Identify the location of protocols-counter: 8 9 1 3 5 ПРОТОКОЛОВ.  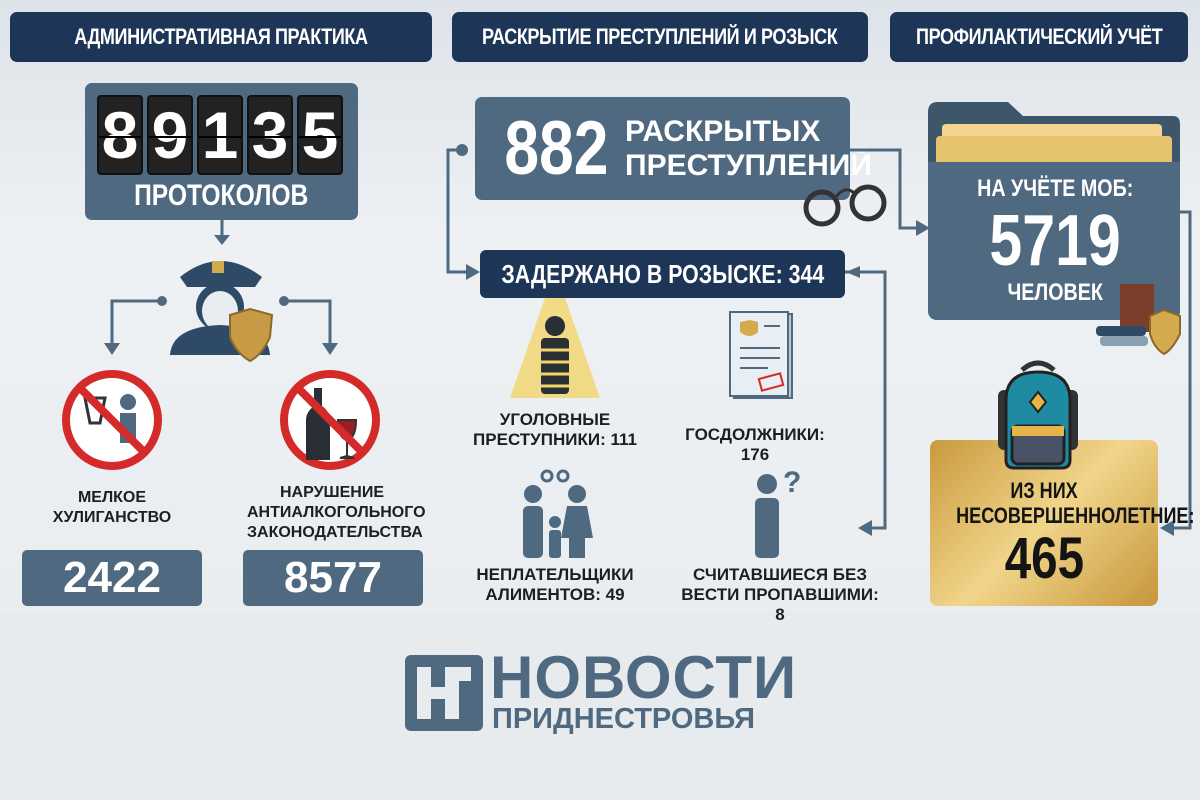
(221, 151).